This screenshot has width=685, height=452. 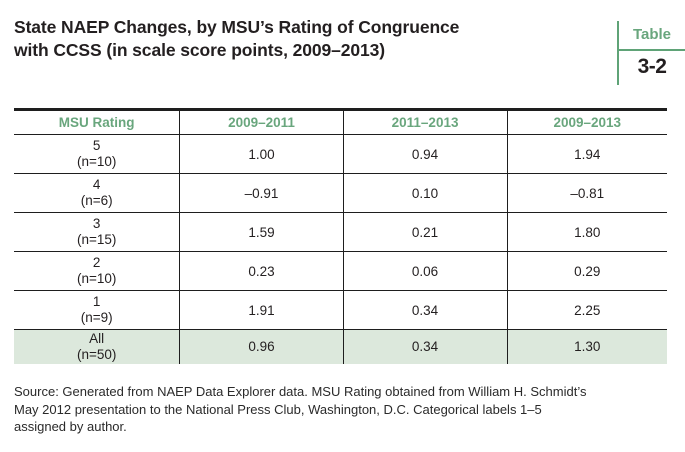 What do you see at coordinates (424, 154) in the screenshot?
I see `value-cell: 0.94` at bounding box center [424, 154].